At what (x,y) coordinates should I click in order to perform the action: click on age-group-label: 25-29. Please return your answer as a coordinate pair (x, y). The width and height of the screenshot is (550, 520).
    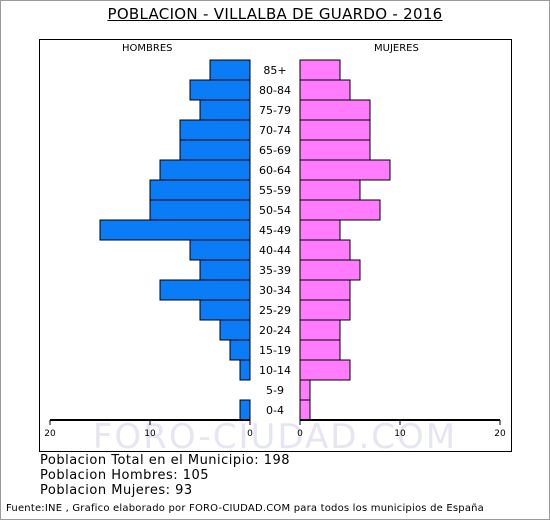
    Looking at the image, I should click on (275, 310).